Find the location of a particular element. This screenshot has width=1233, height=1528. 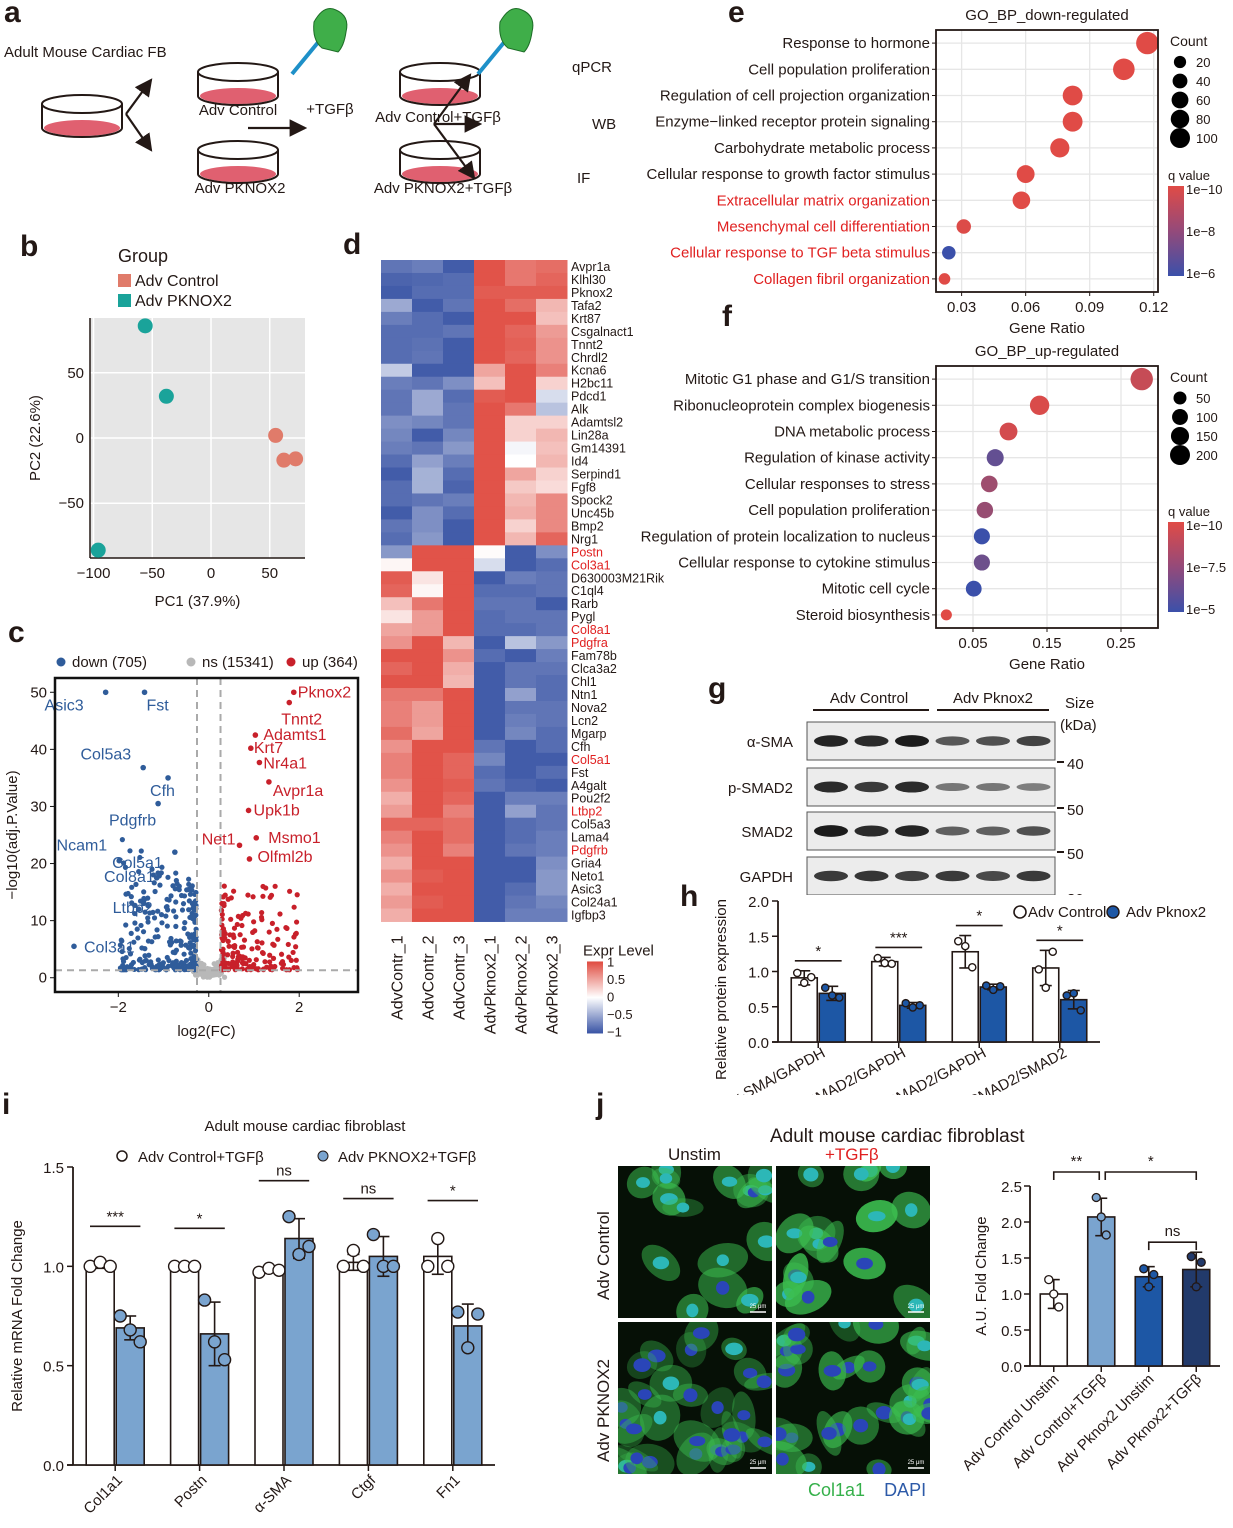

y-tick-label: 2.0 is located at coordinates (758, 902).